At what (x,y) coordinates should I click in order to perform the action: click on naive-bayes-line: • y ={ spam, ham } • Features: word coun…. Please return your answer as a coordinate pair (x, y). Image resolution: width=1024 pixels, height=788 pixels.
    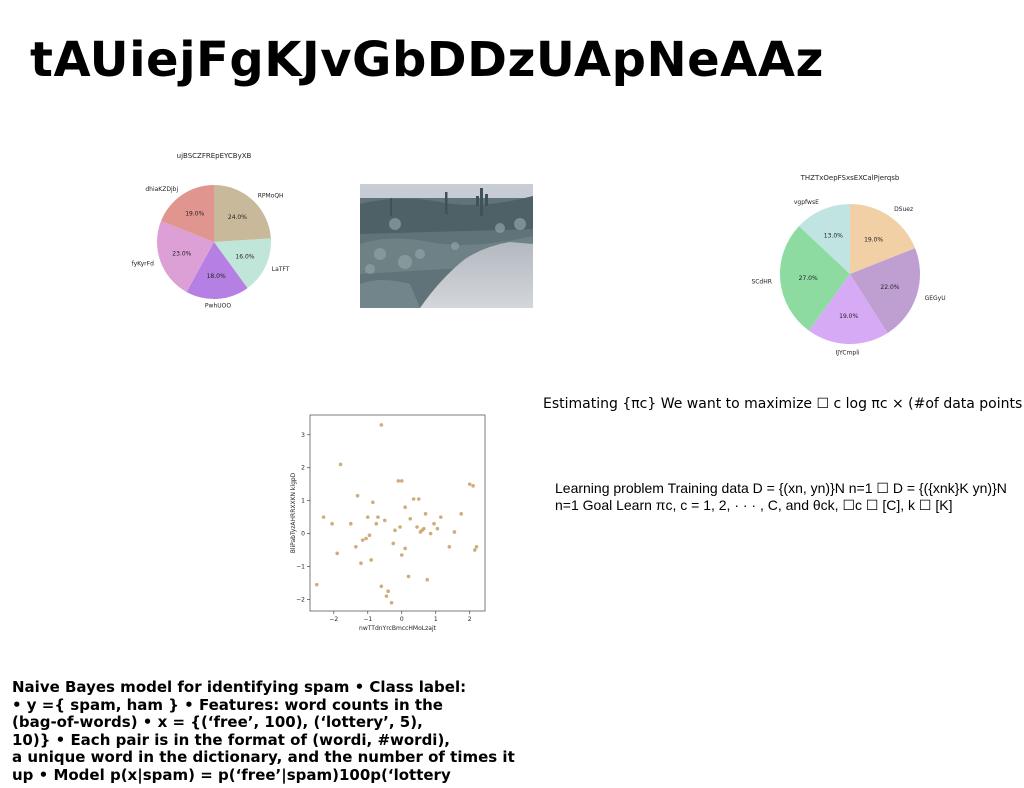
    Looking at the image, I should click on (227, 704).